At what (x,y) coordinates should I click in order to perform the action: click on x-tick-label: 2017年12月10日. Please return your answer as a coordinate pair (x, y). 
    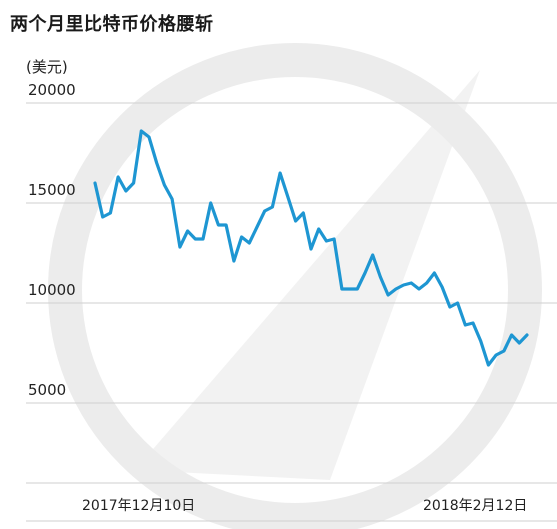
    Looking at the image, I should click on (138, 506).